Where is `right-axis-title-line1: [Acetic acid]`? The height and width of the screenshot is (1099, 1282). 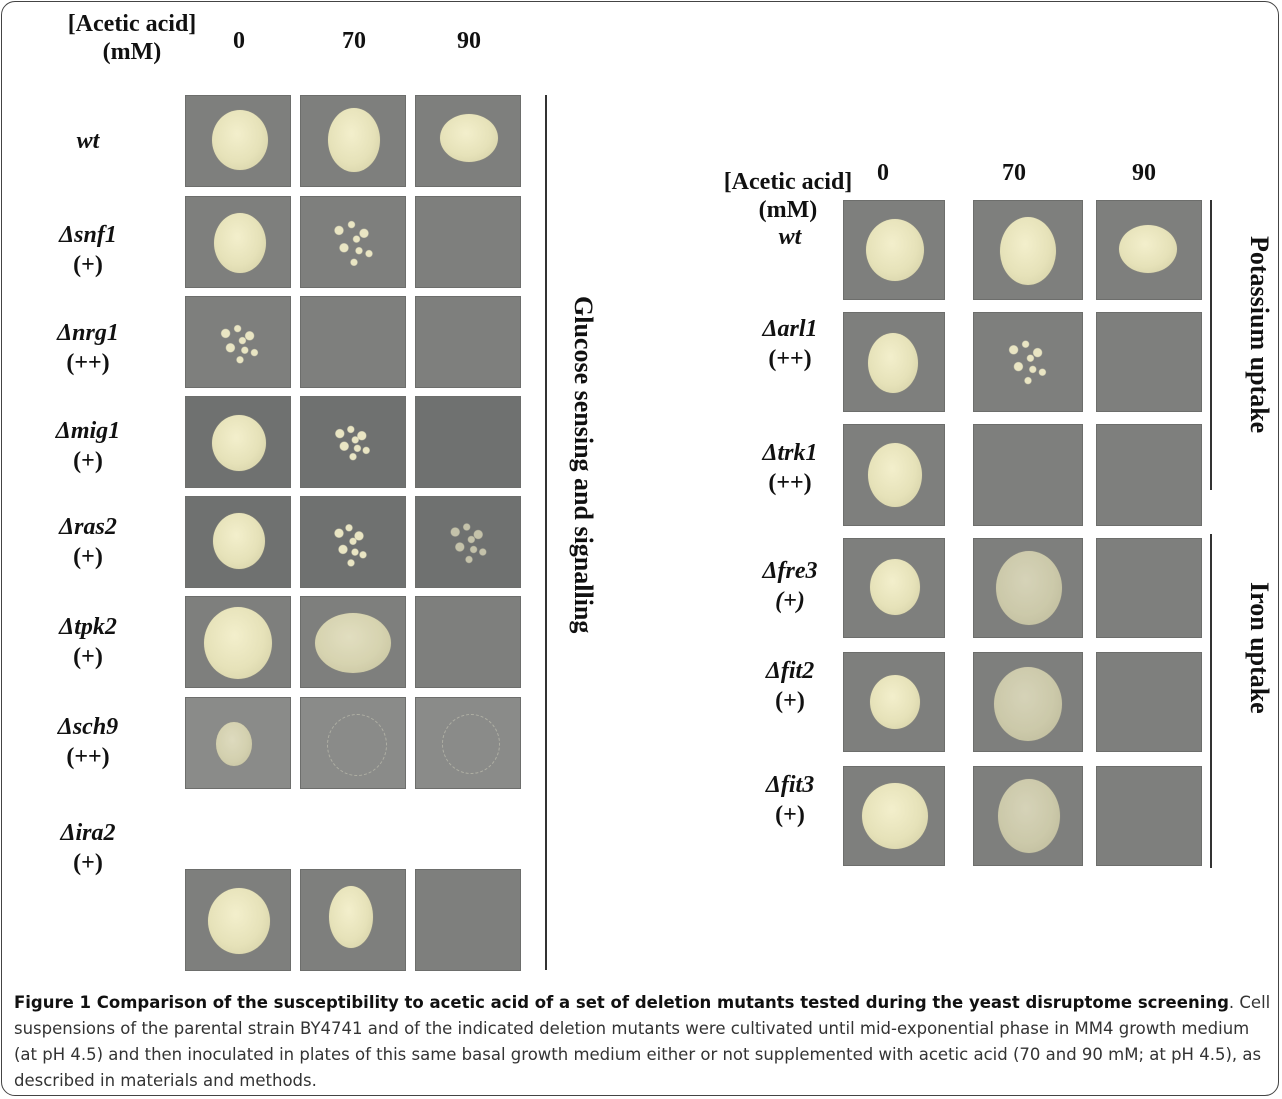
right-axis-title-line1: [Acetic acid] is located at coordinates (788, 182).